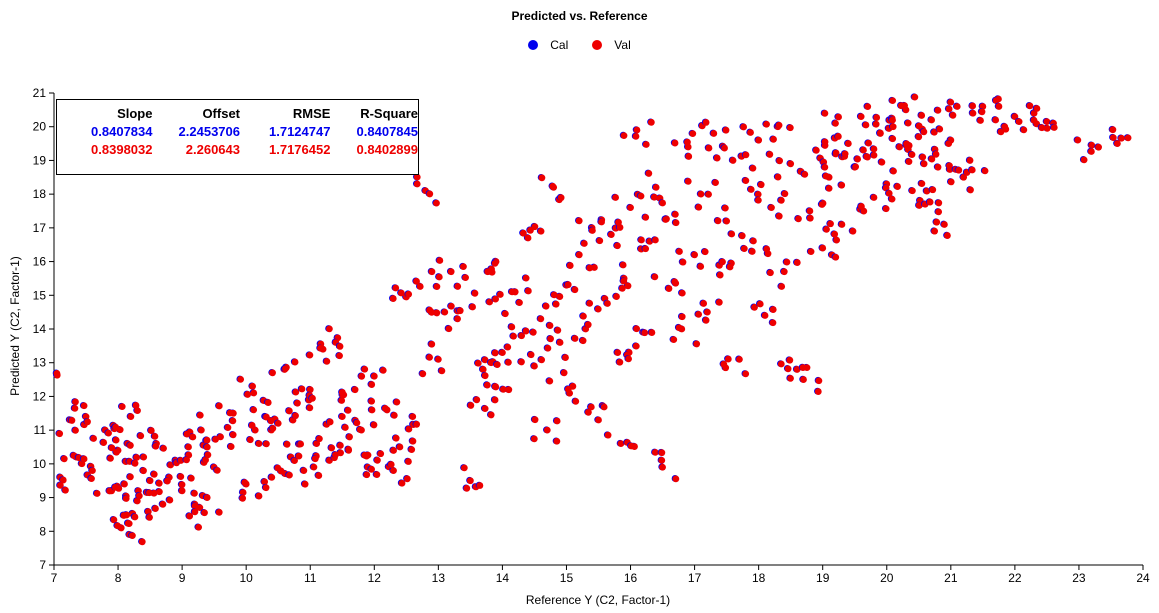 The image size is (1159, 613). Describe the element at coordinates (387, 131) in the screenshot. I see `cal-r-square: 0.8407845` at that location.